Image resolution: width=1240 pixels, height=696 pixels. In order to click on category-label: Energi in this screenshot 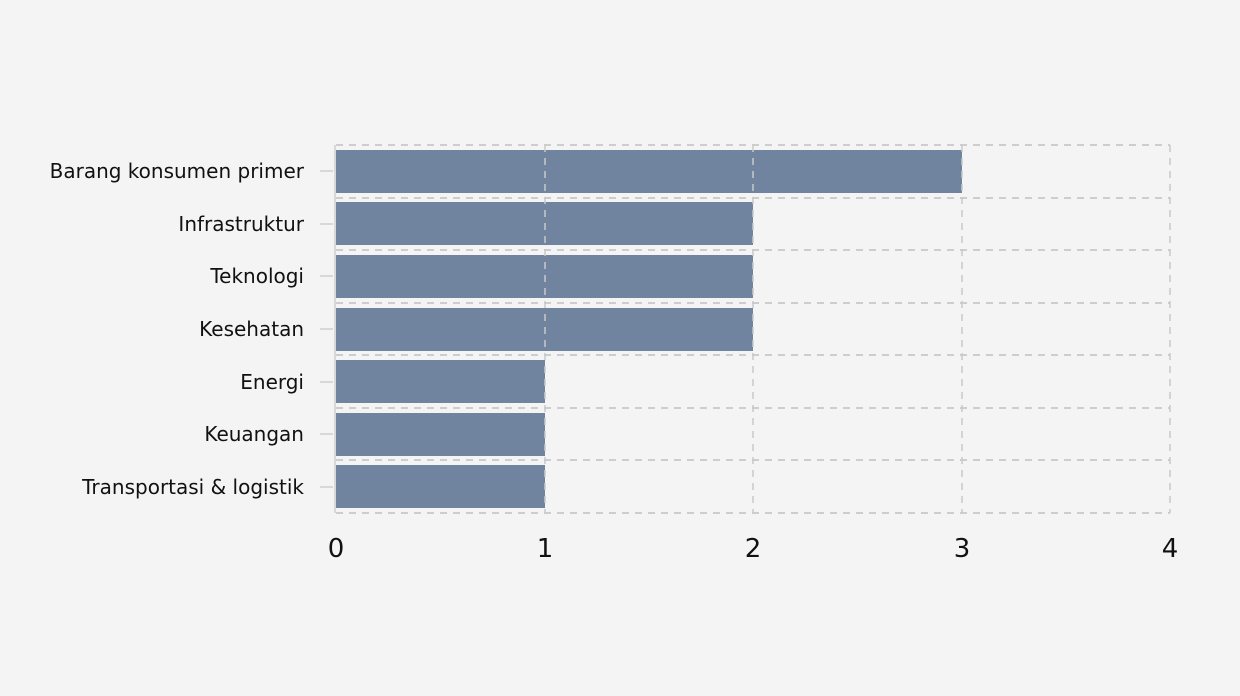, I will do `click(272, 382)`.